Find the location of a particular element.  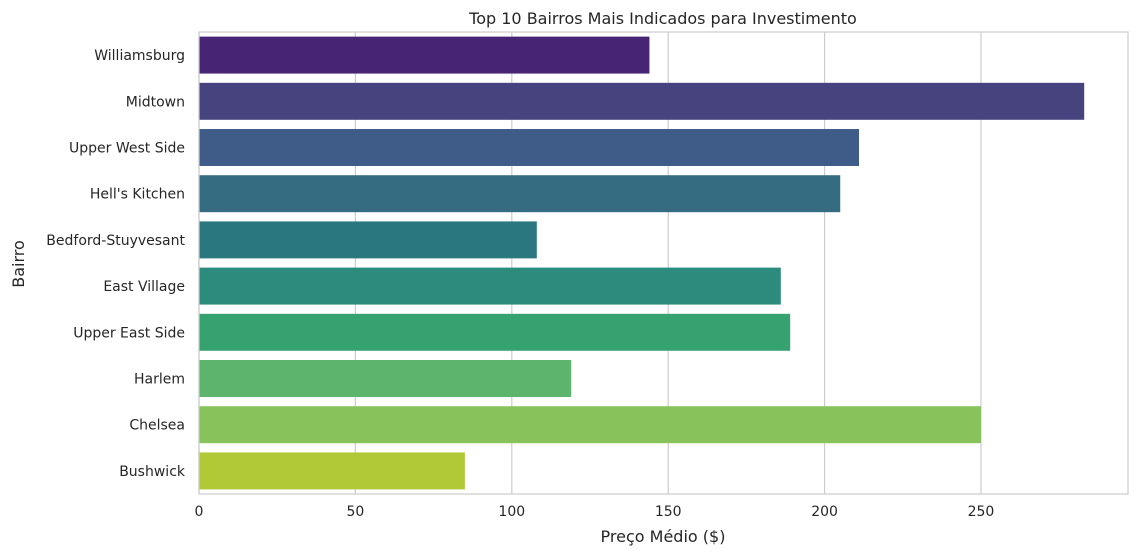

y-tick-label: Bedford-Stuyvesant is located at coordinates (115, 241).